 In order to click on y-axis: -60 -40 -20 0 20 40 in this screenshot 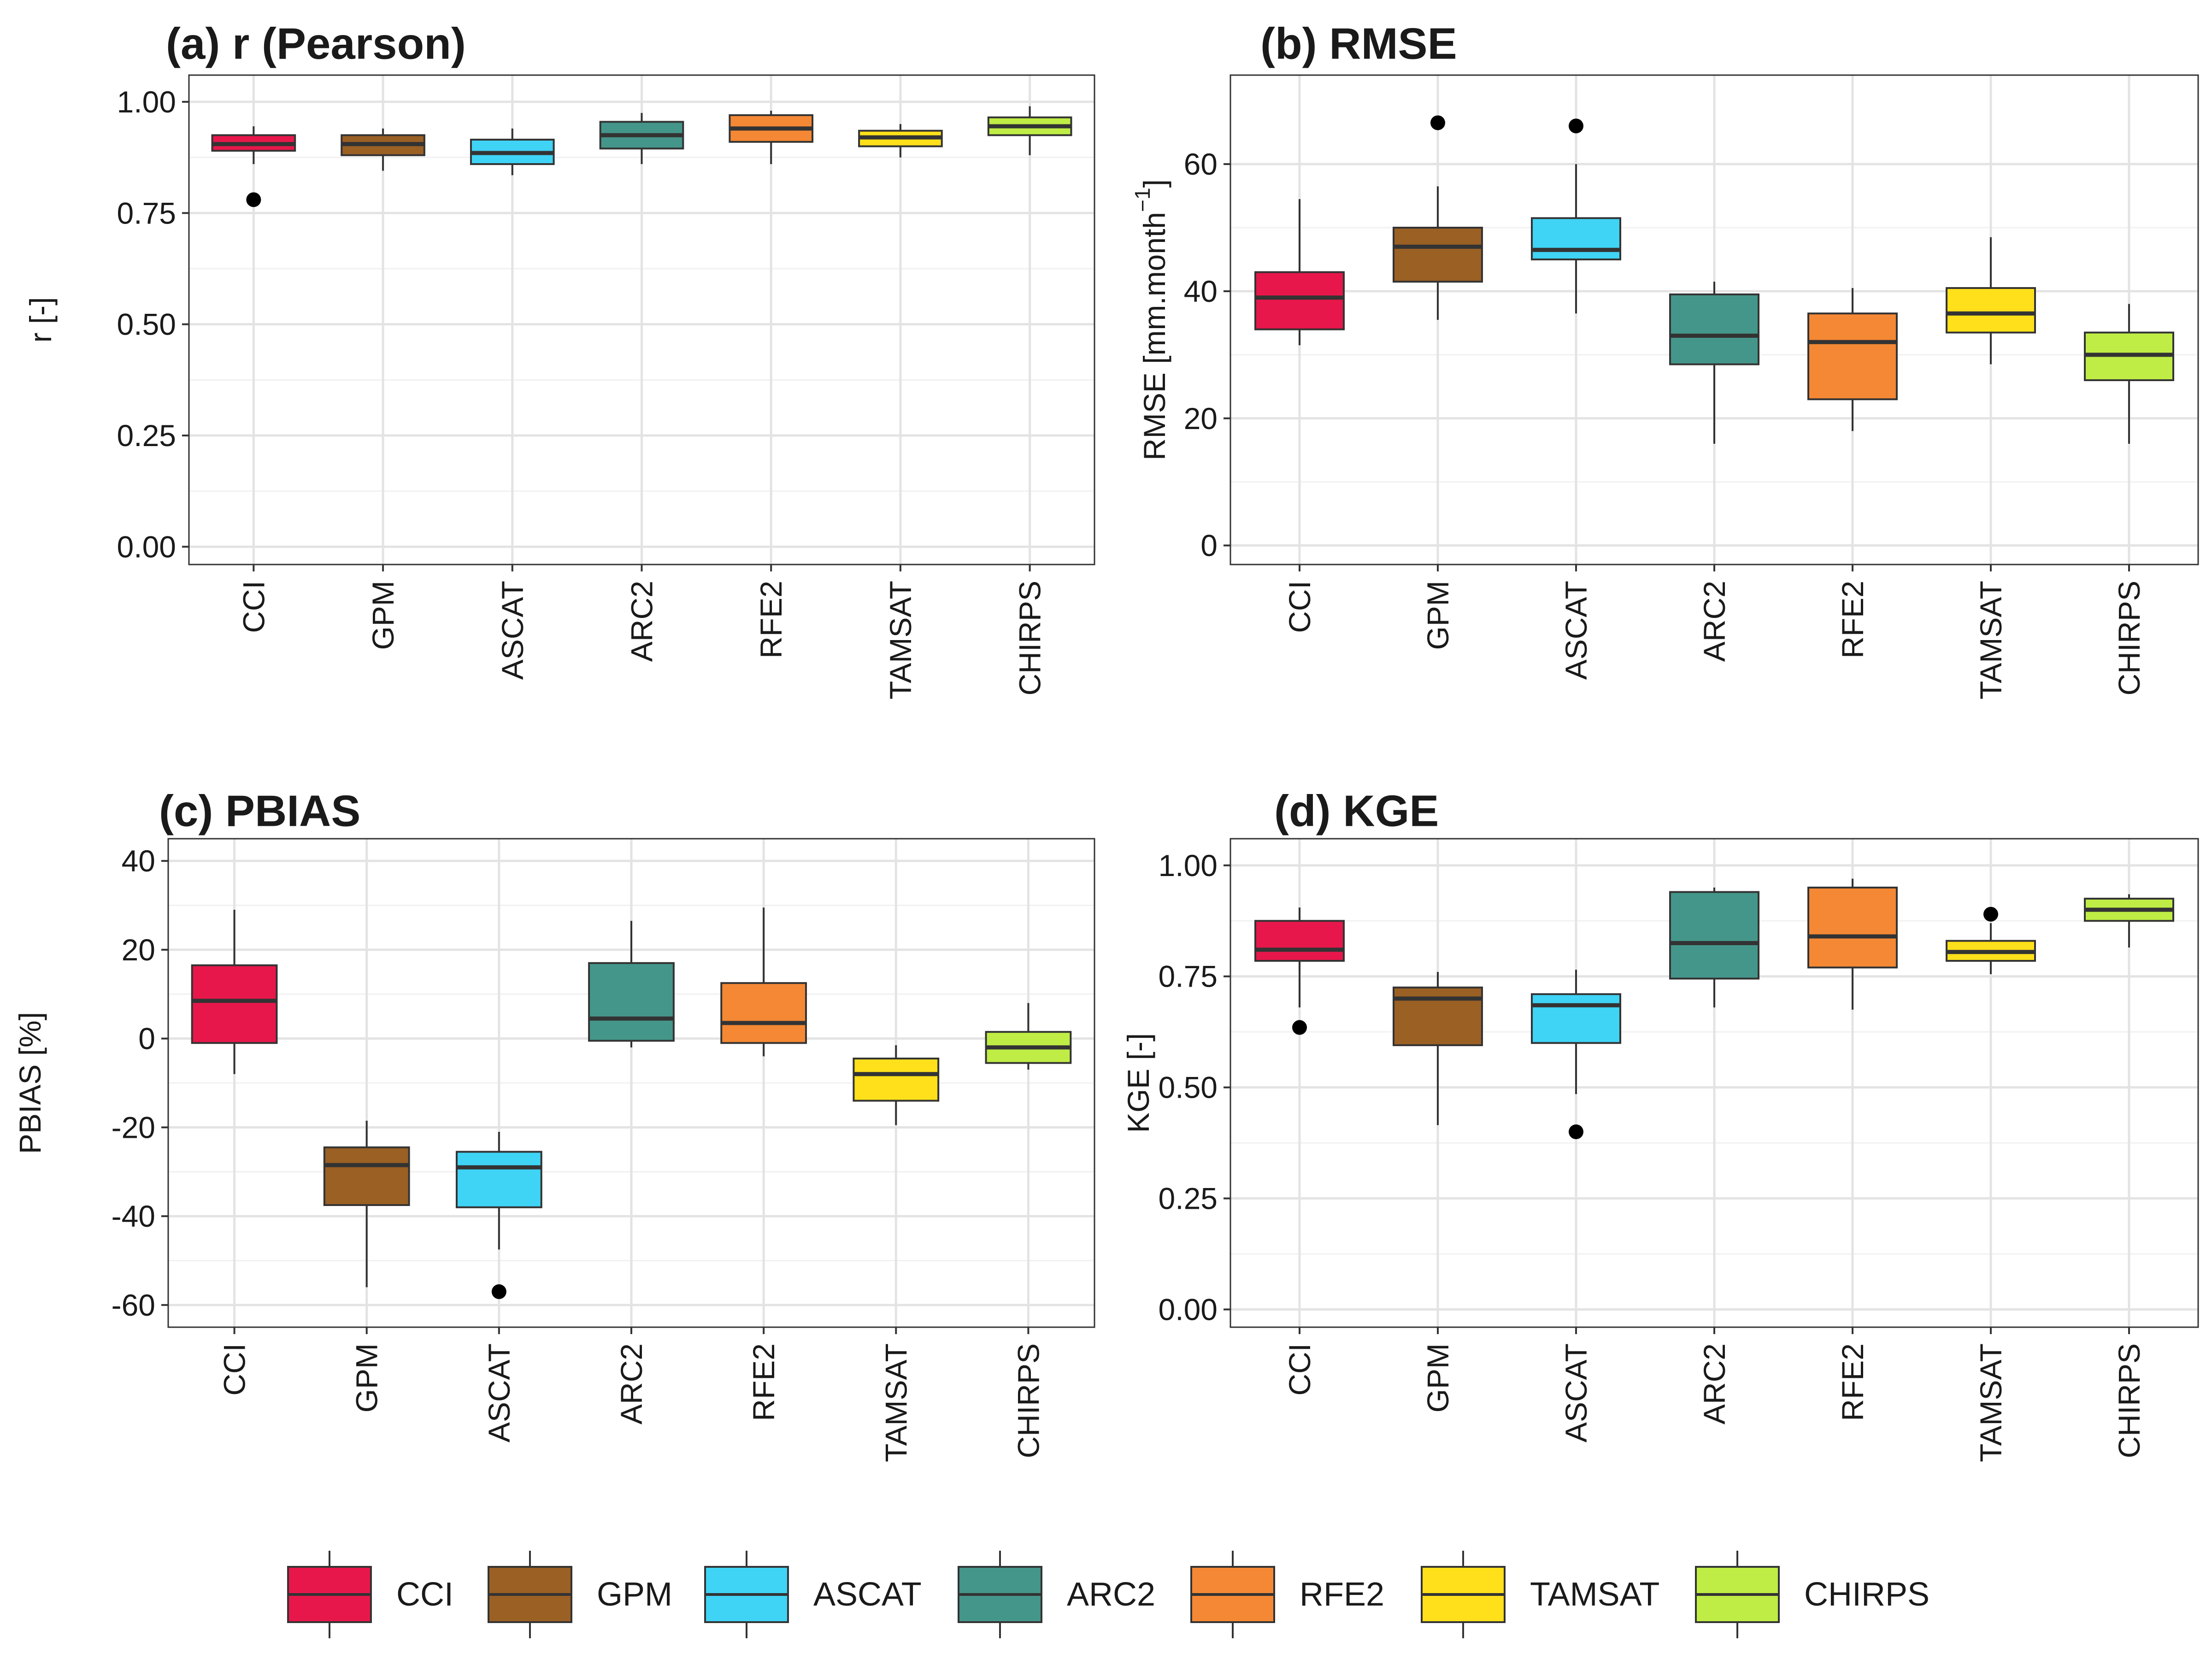, I will do `click(140, 1083)`.